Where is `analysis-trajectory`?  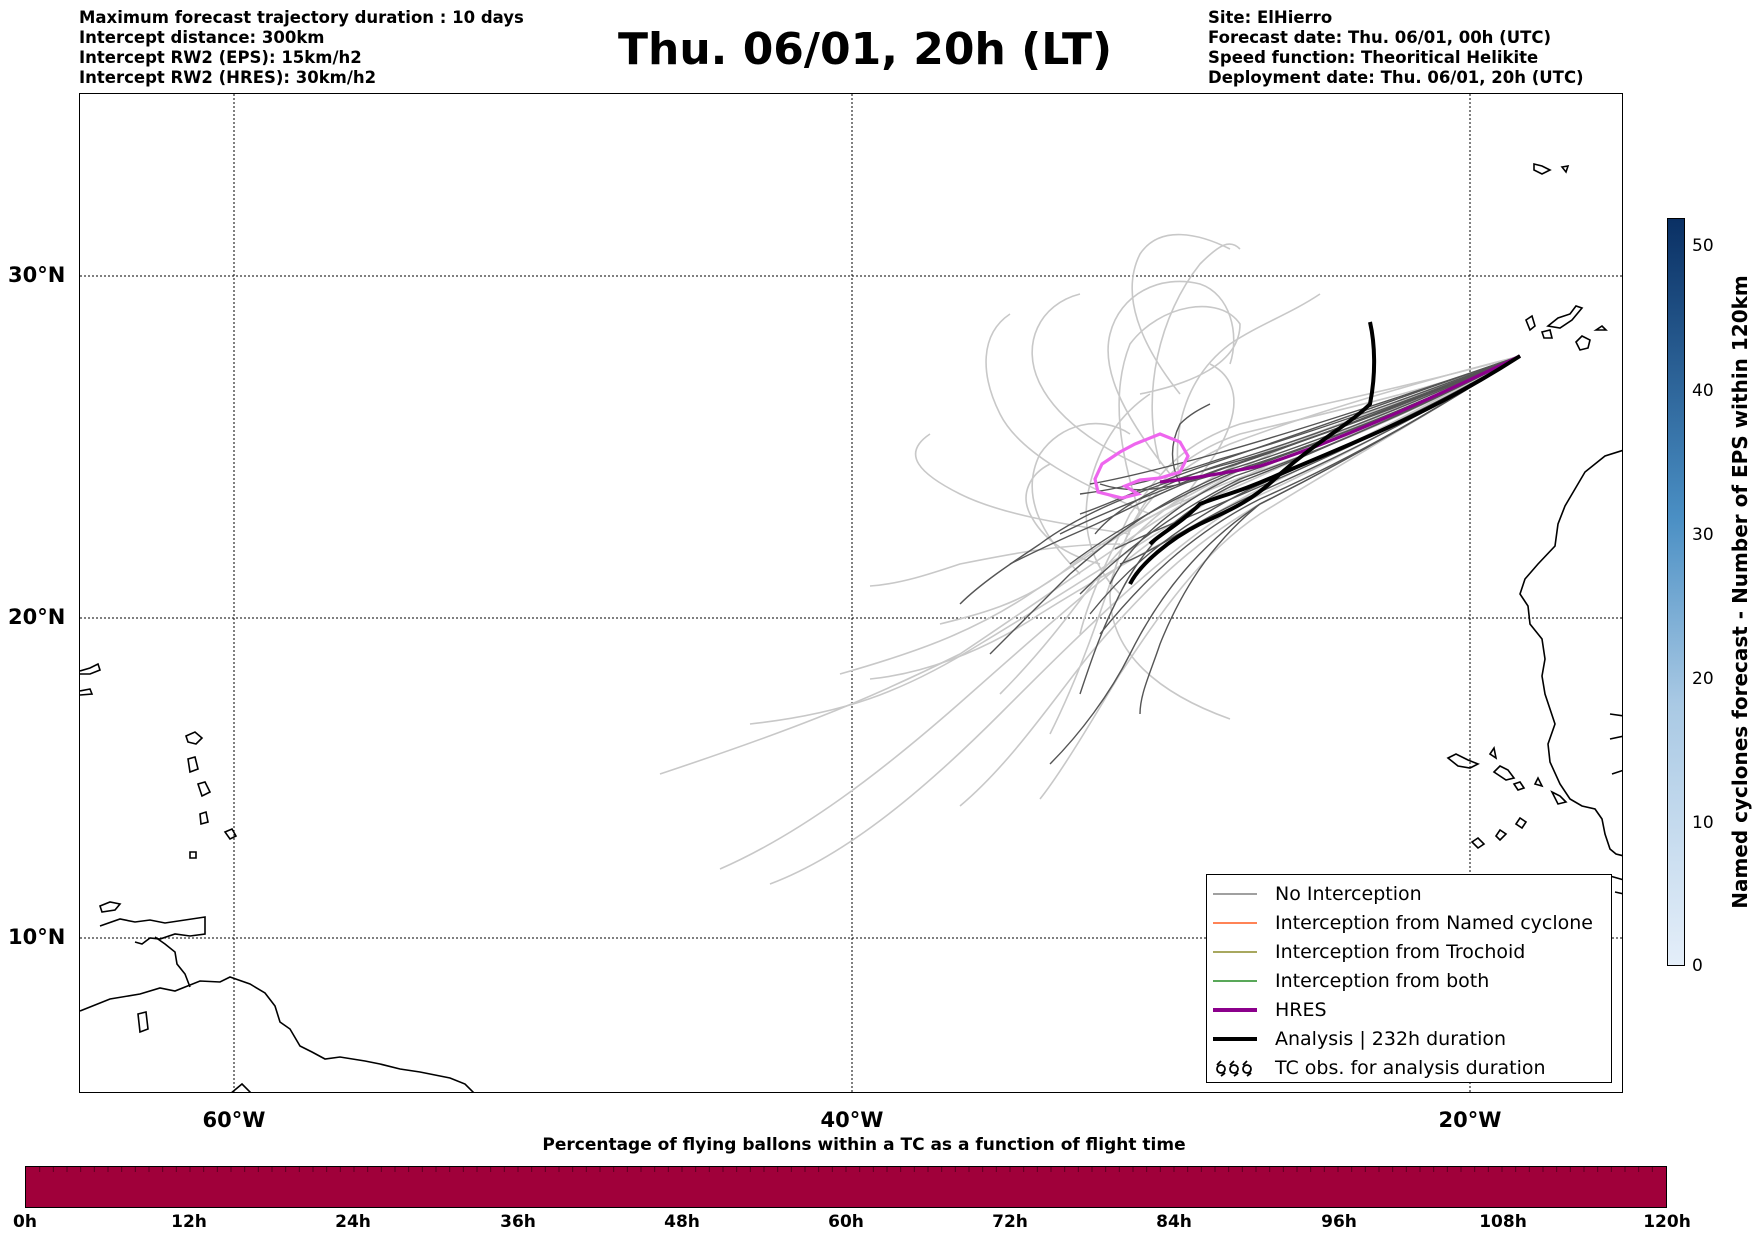
analysis-trajectory is located at coordinates (1252, 453).